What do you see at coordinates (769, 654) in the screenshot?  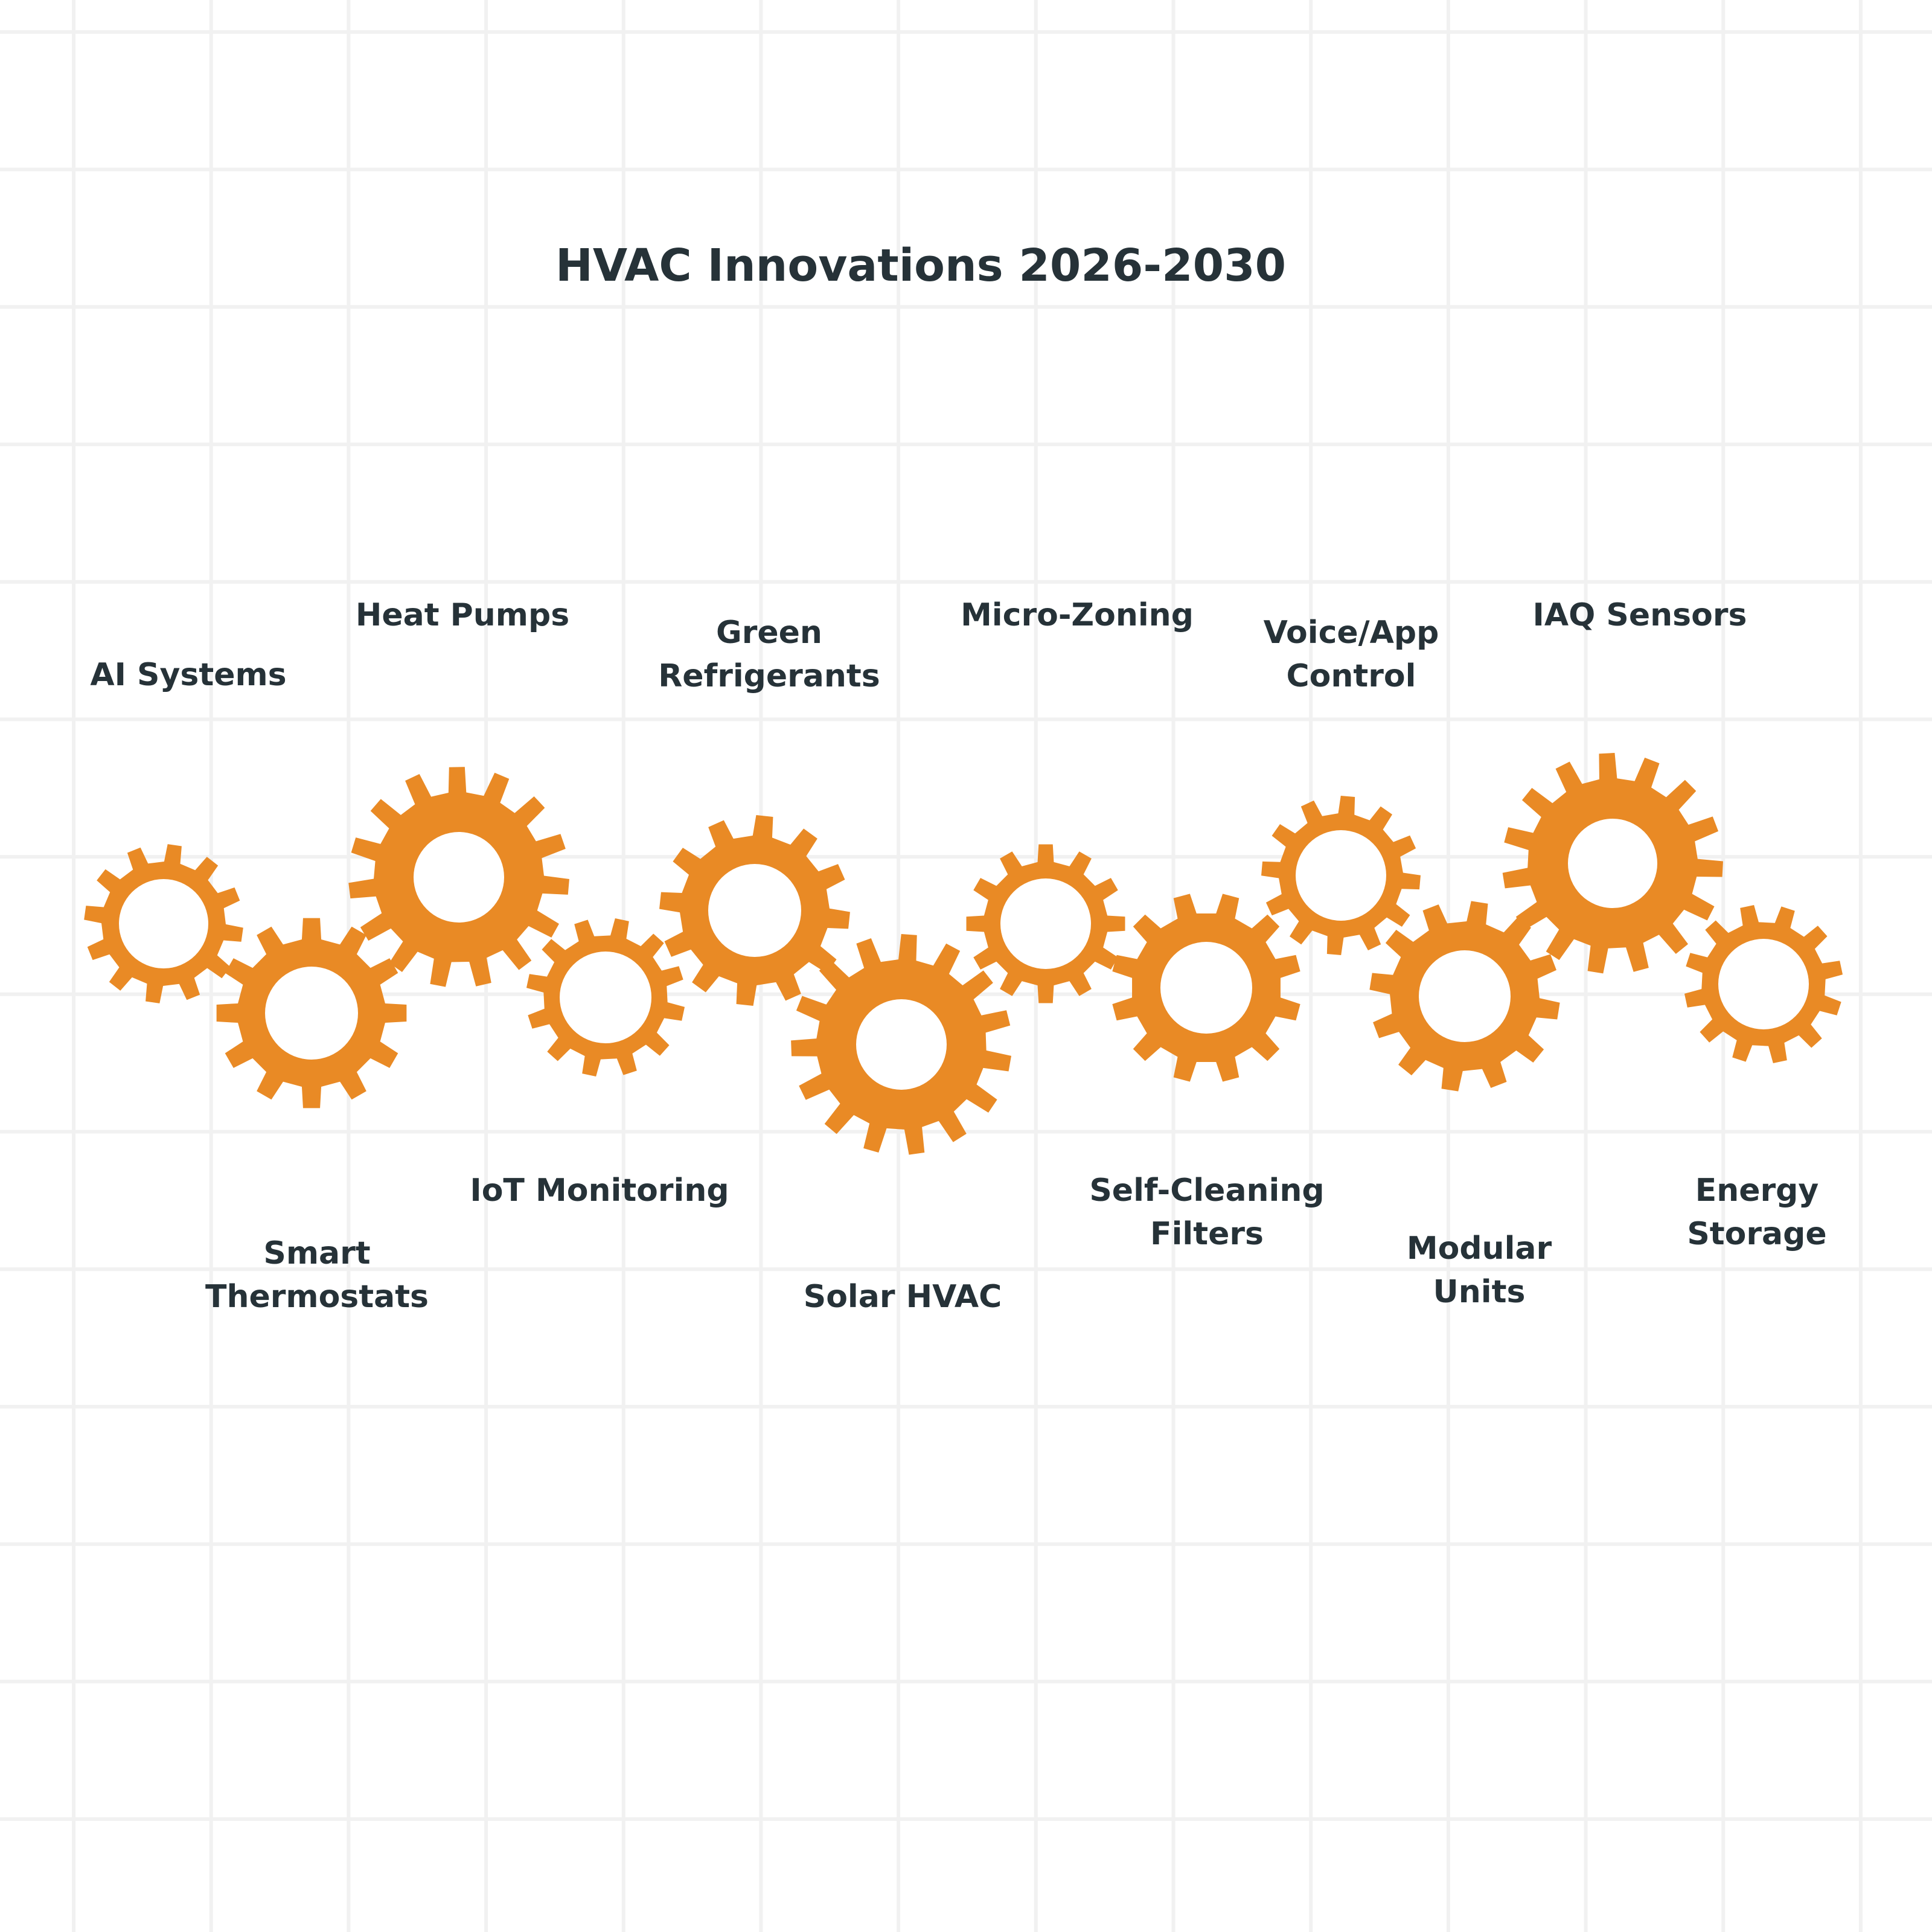 I see `label-green-refrigerants: Green Refrigerants` at bounding box center [769, 654].